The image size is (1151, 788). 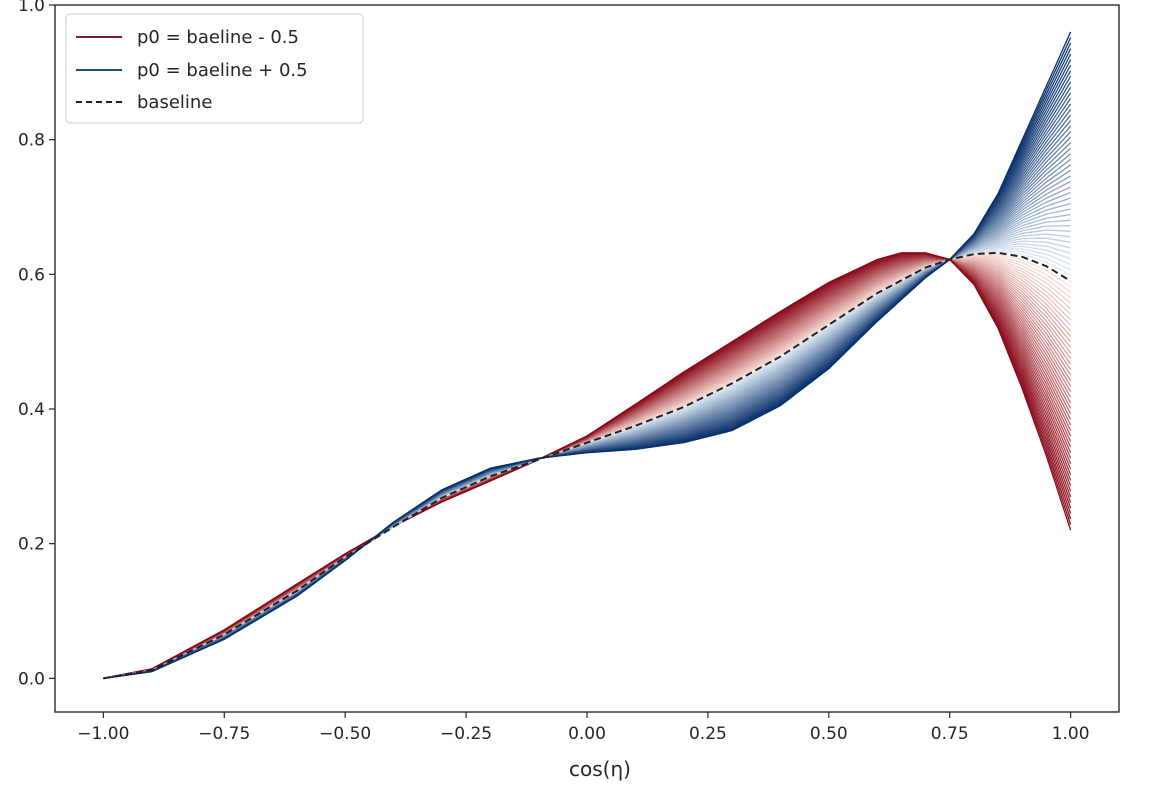 What do you see at coordinates (345, 734) in the screenshot?
I see `x-tick-label: −0.50` at bounding box center [345, 734].